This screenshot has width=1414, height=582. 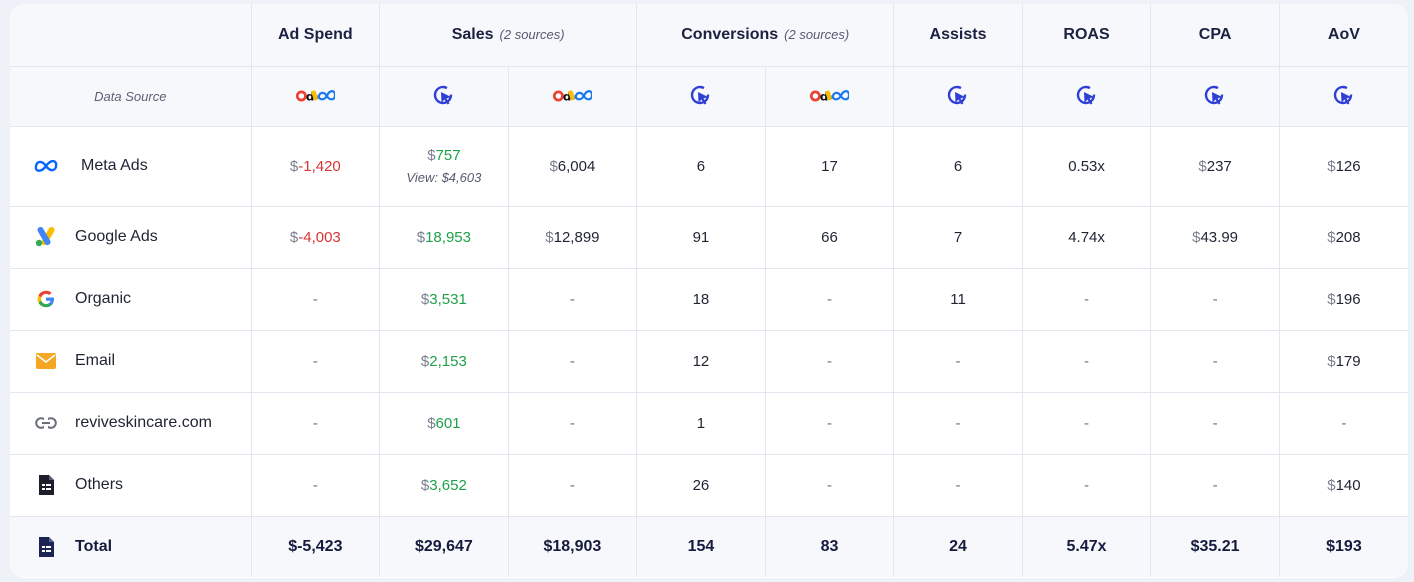 I want to click on total-roas: 5.47x, so click(x=1087, y=546).